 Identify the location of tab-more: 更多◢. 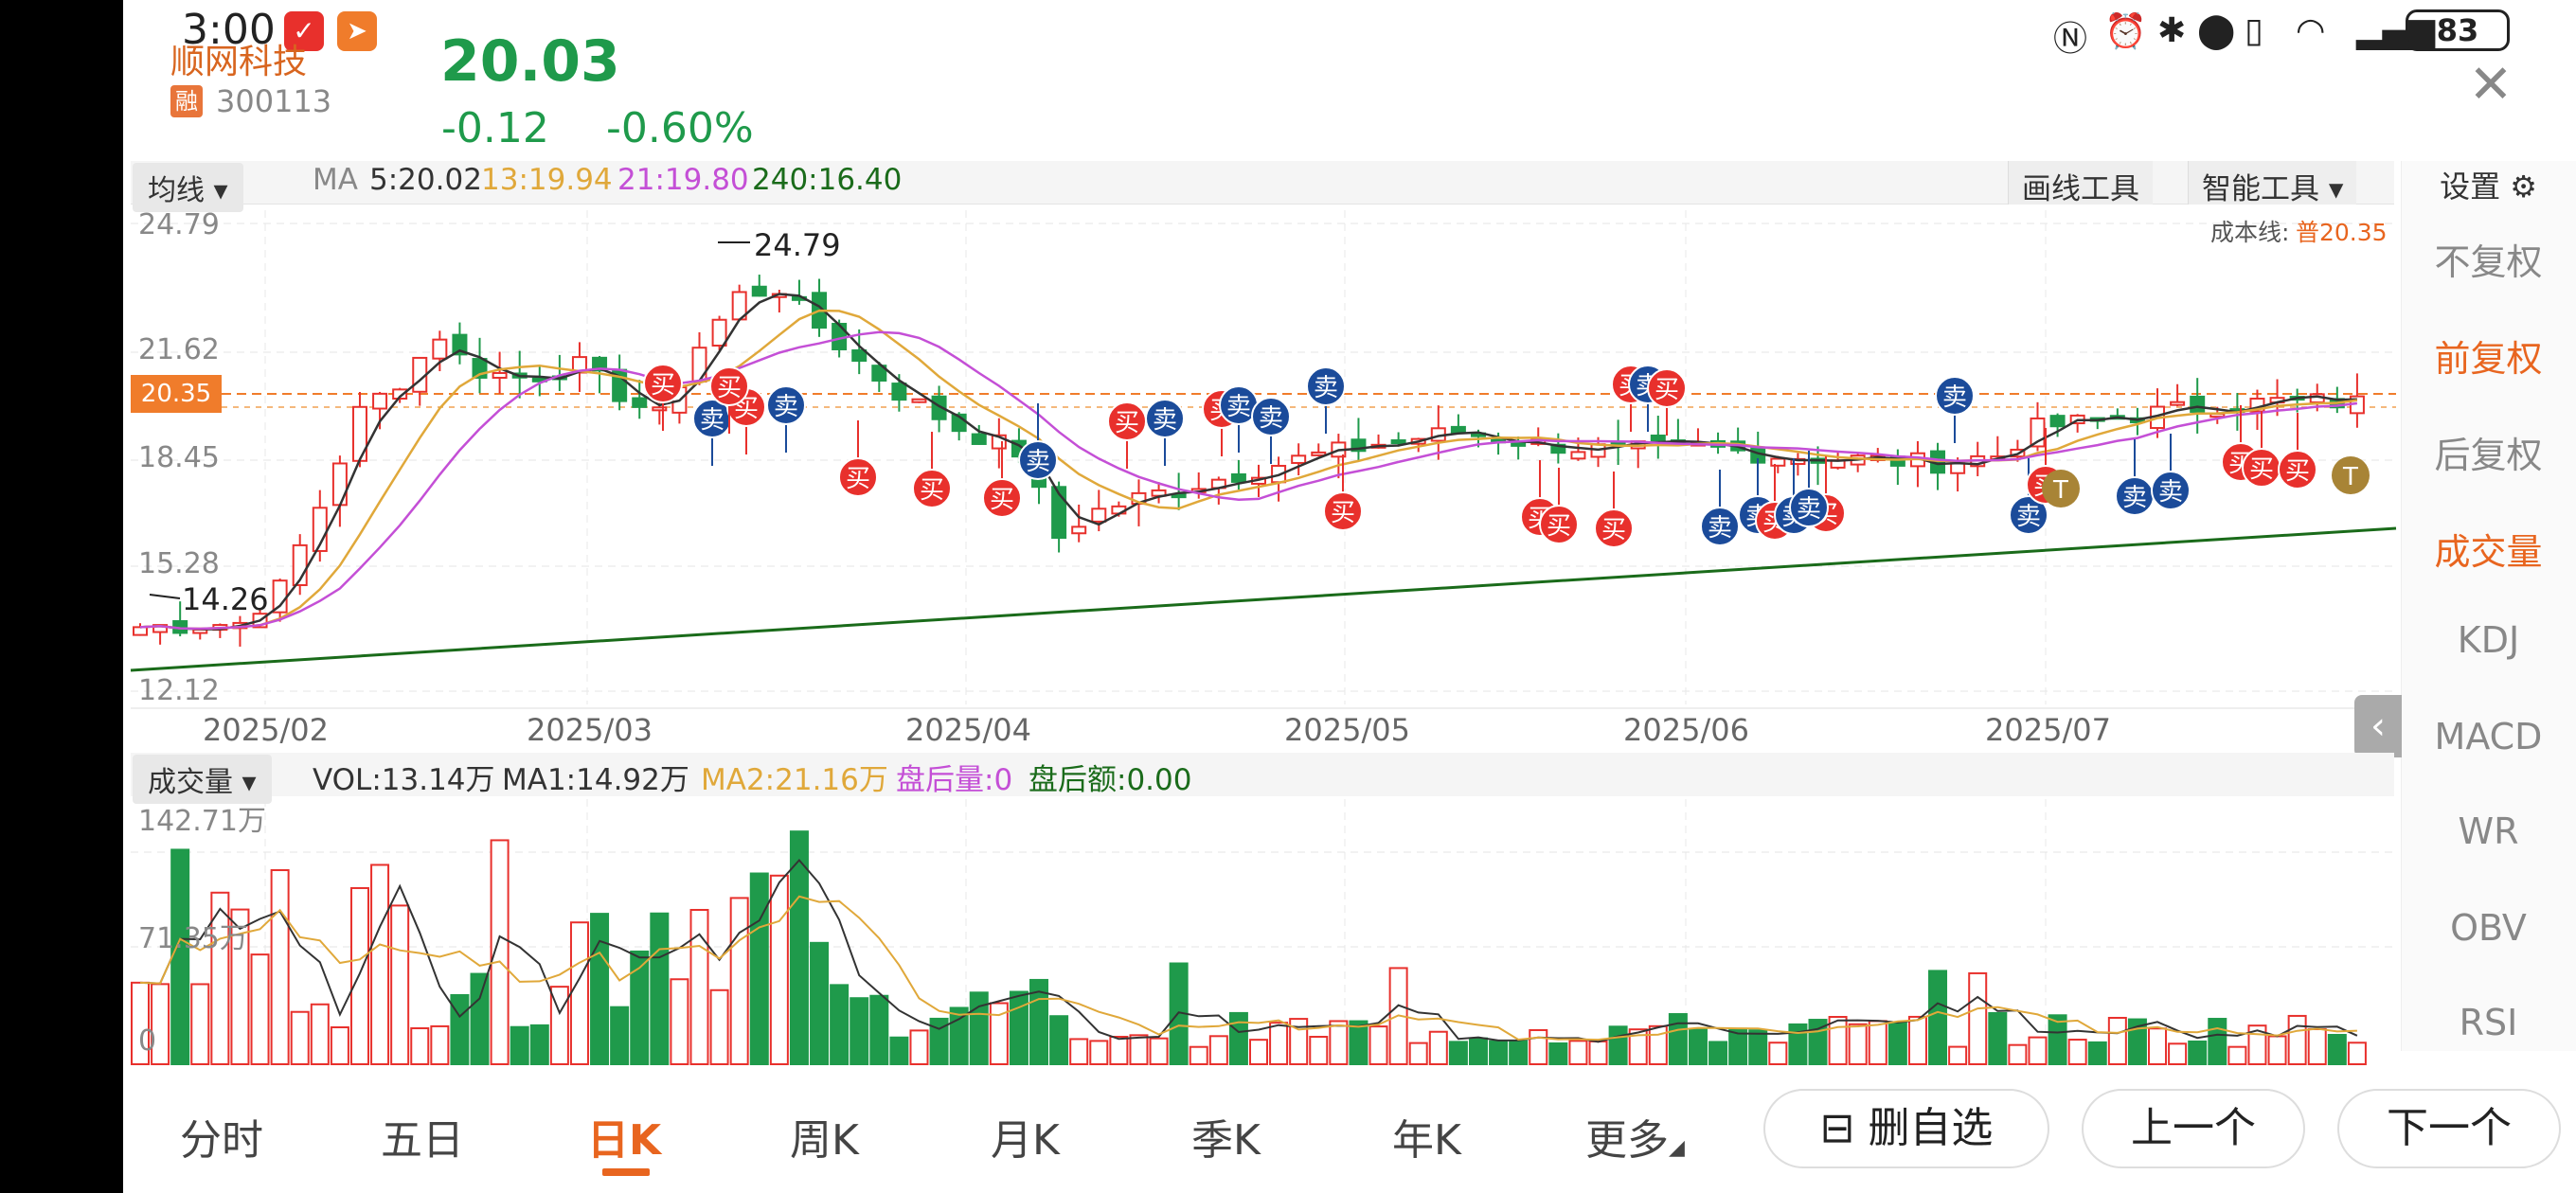
(1635, 1140).